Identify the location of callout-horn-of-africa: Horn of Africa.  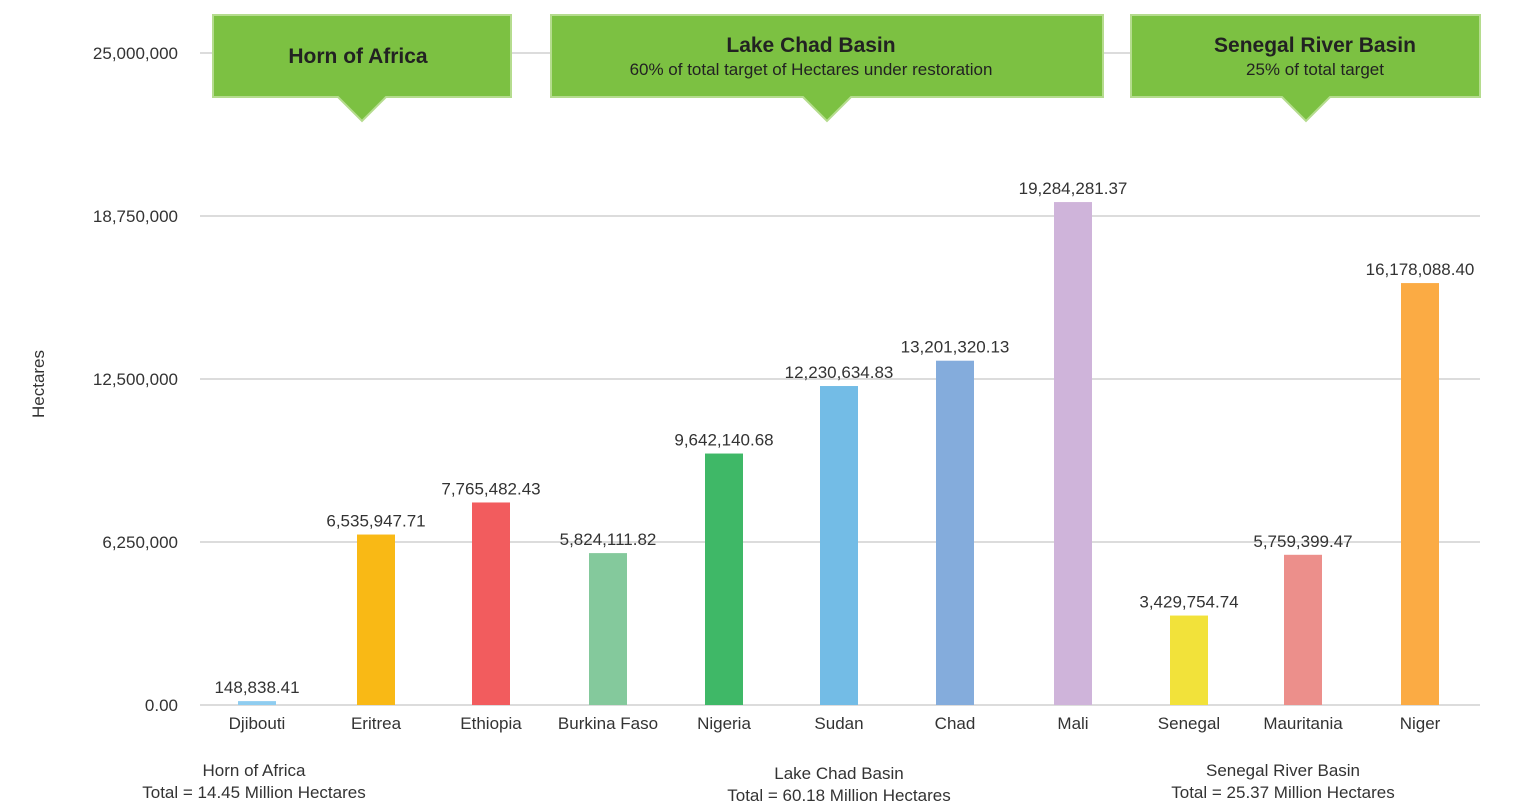
(362, 68).